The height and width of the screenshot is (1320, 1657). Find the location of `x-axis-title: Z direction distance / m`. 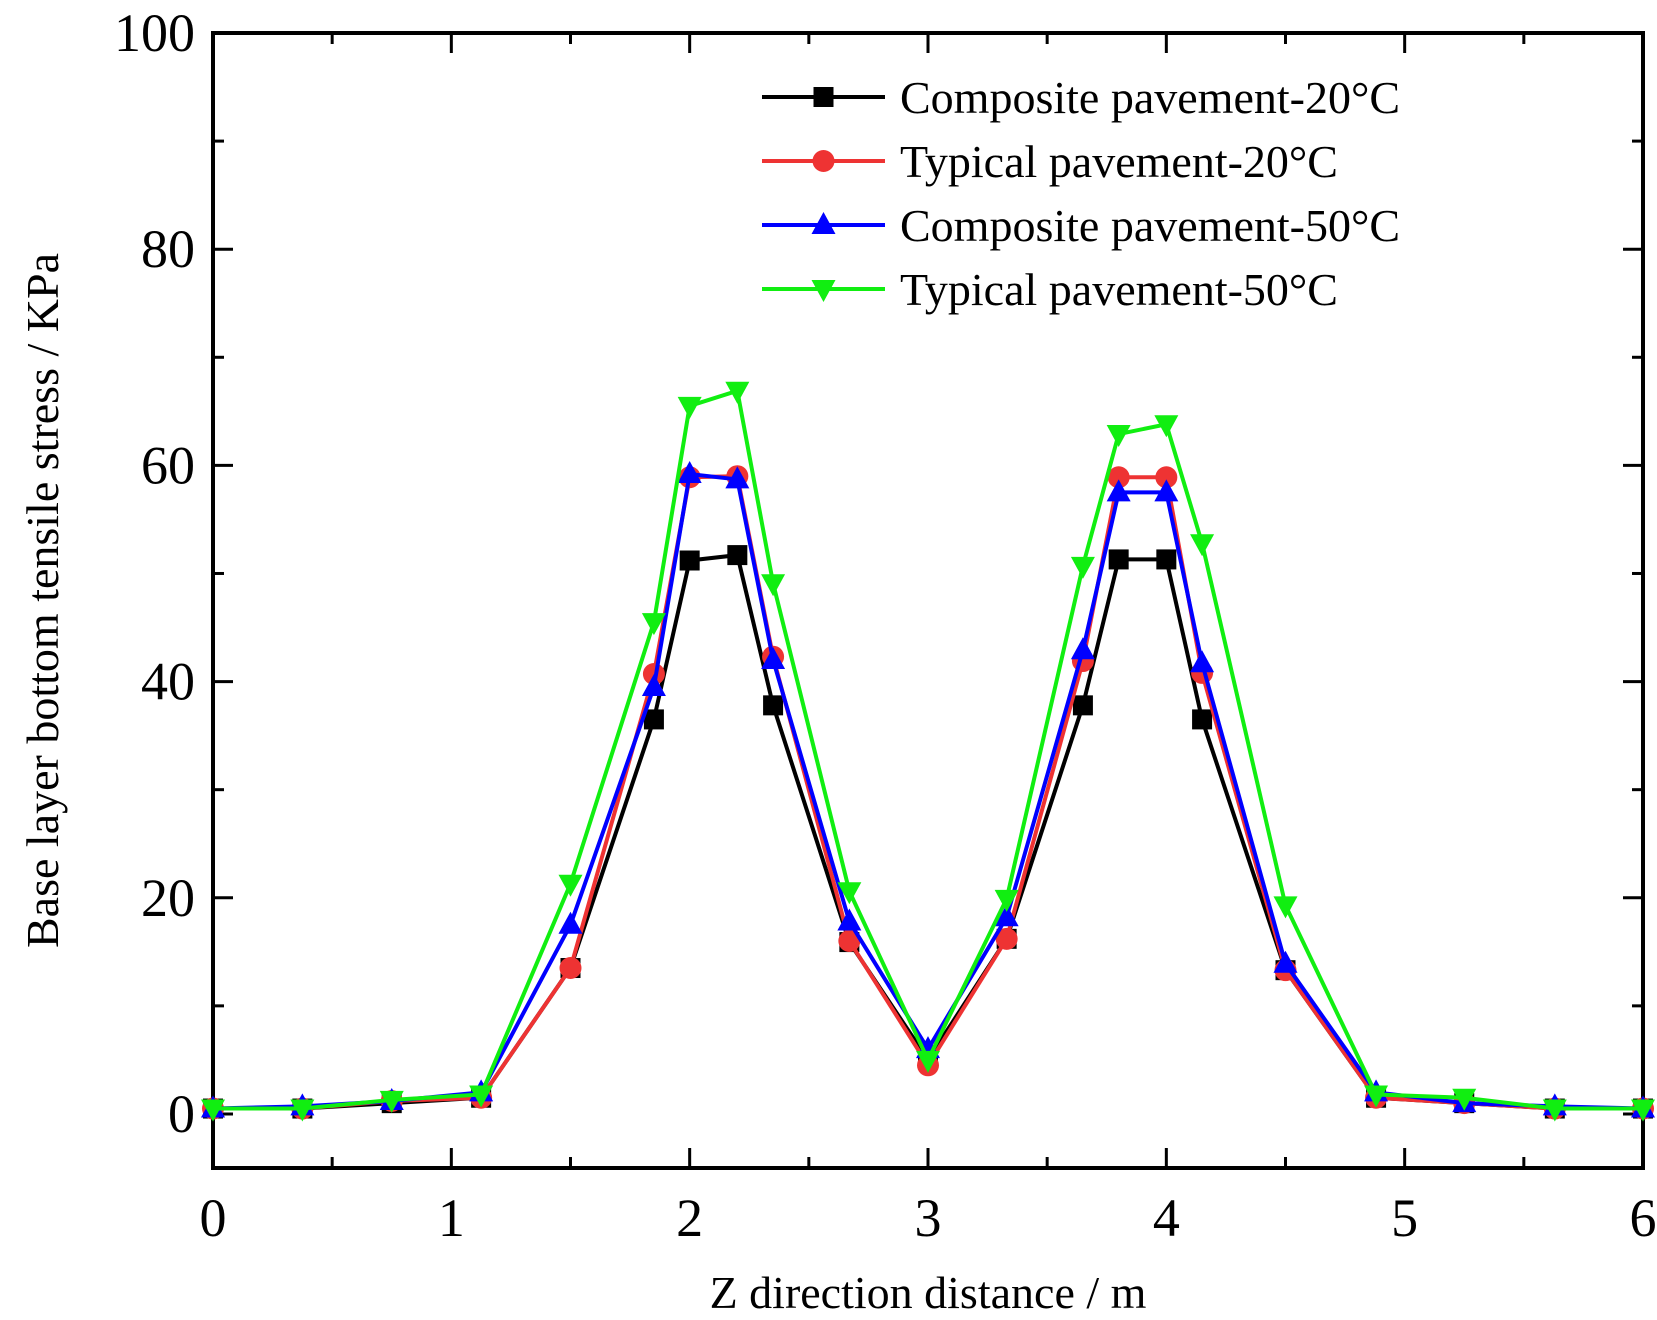

x-axis-title: Z direction distance / m is located at coordinates (928, 1292).